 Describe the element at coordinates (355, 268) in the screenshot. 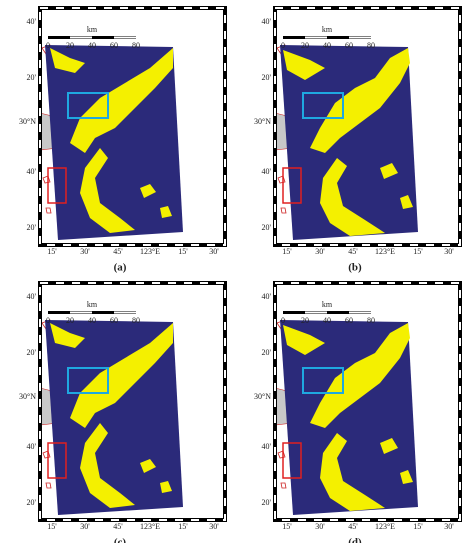

I see `panel-label: (b)` at that location.